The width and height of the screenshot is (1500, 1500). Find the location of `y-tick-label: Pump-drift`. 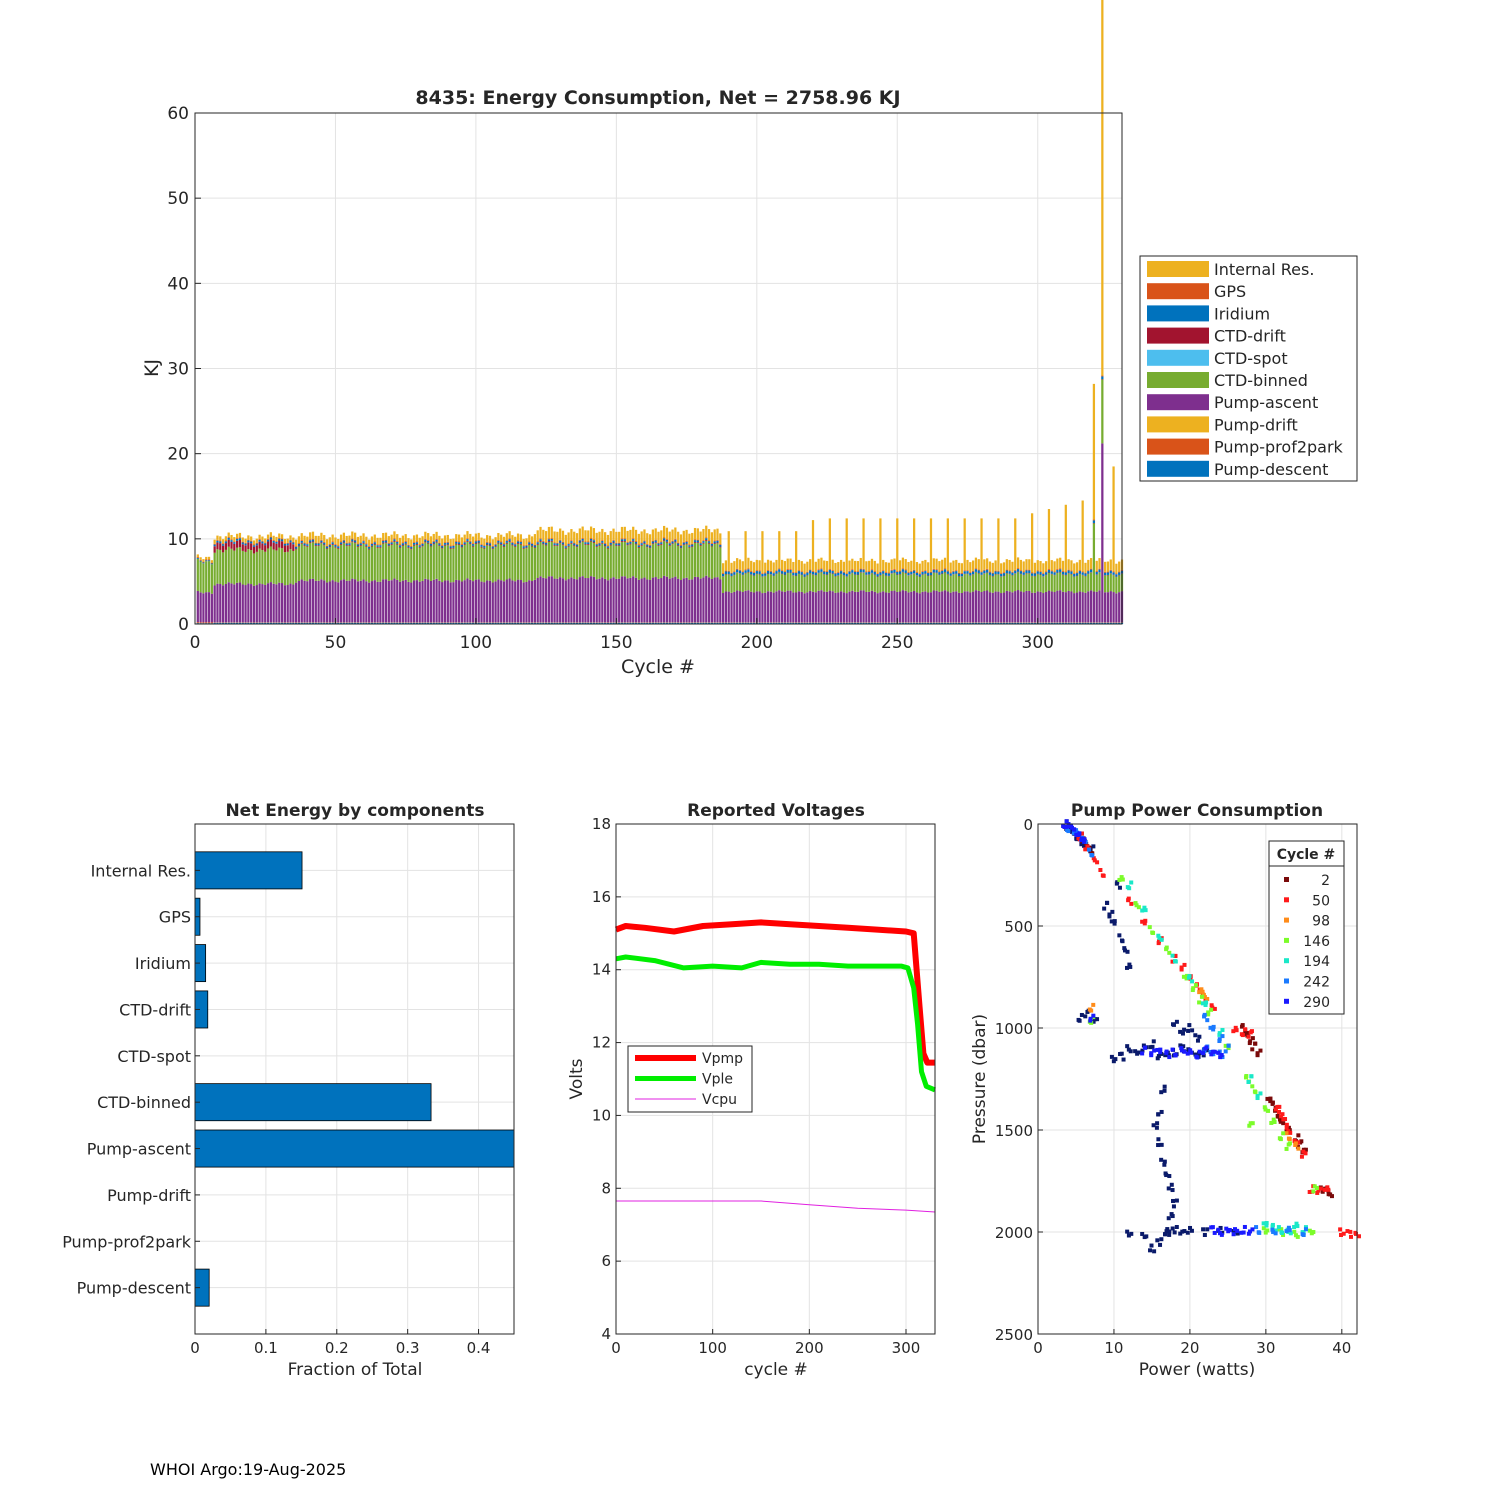

y-tick-label: Pump-drift is located at coordinates (149, 1195).